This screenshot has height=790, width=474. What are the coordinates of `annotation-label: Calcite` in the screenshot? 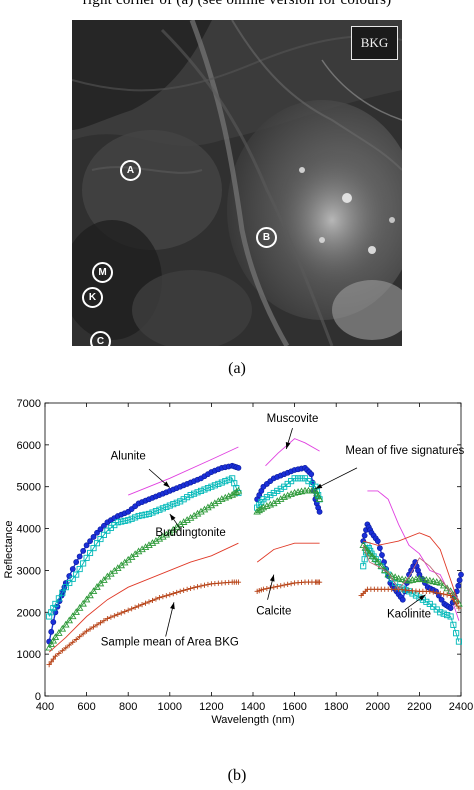 It's located at (273, 611).